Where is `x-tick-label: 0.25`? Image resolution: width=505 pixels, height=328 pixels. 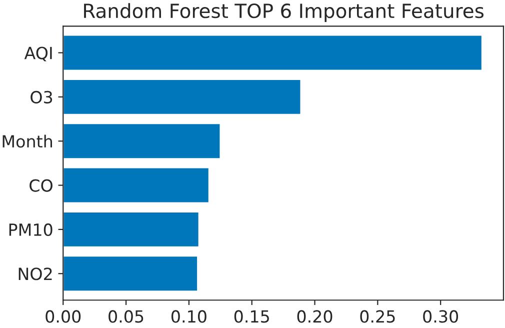 x-tick-label: 0.25 is located at coordinates (377, 316).